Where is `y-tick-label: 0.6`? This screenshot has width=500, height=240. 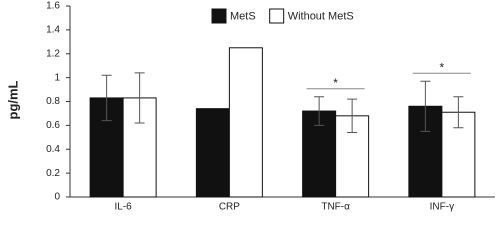 y-tick-label: 0.6 is located at coordinates (53, 125).